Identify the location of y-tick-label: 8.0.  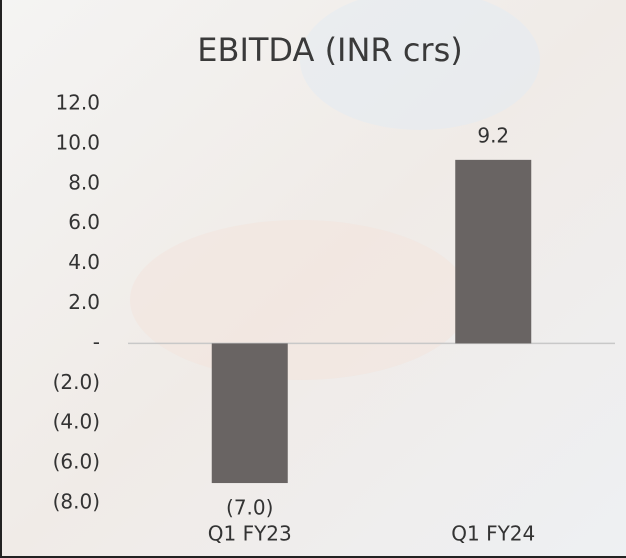
(84, 182).